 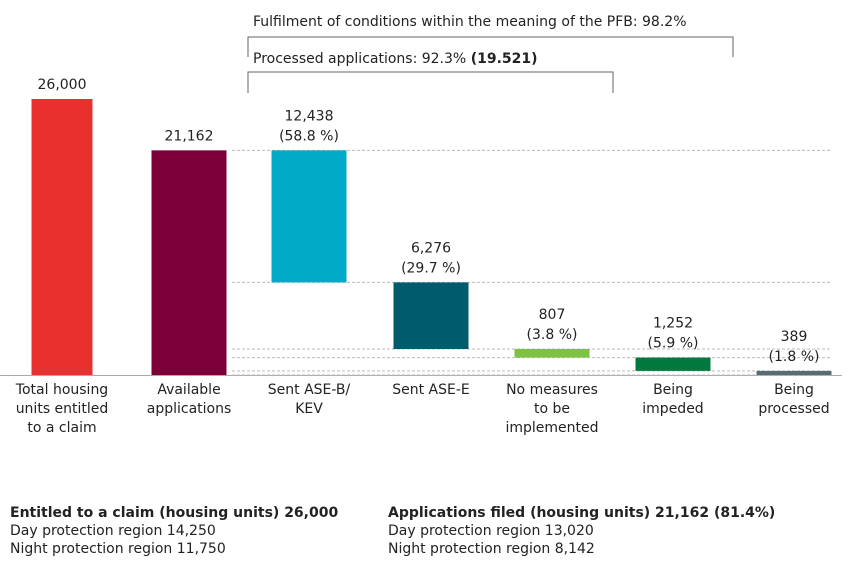 What do you see at coordinates (62, 409) in the screenshot?
I see `x-tick-label: units entitled` at bounding box center [62, 409].